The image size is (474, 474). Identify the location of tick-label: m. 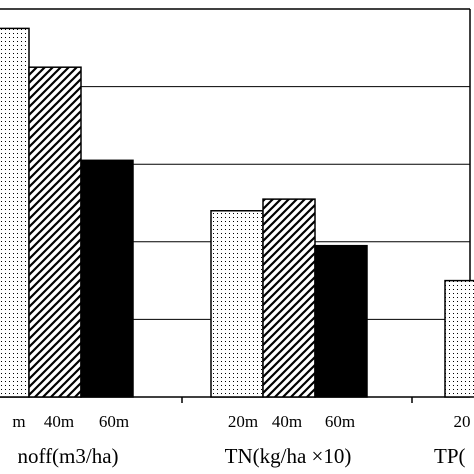
(18, 421).